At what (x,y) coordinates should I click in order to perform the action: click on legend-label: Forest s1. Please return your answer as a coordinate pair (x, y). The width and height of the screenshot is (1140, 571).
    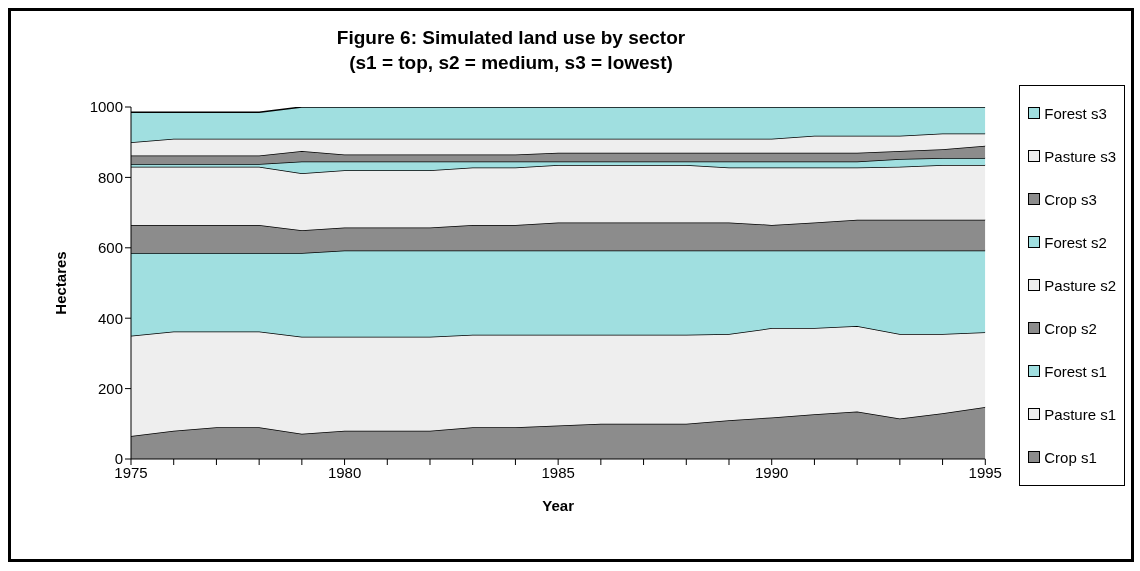
    Looking at the image, I should click on (1075, 371).